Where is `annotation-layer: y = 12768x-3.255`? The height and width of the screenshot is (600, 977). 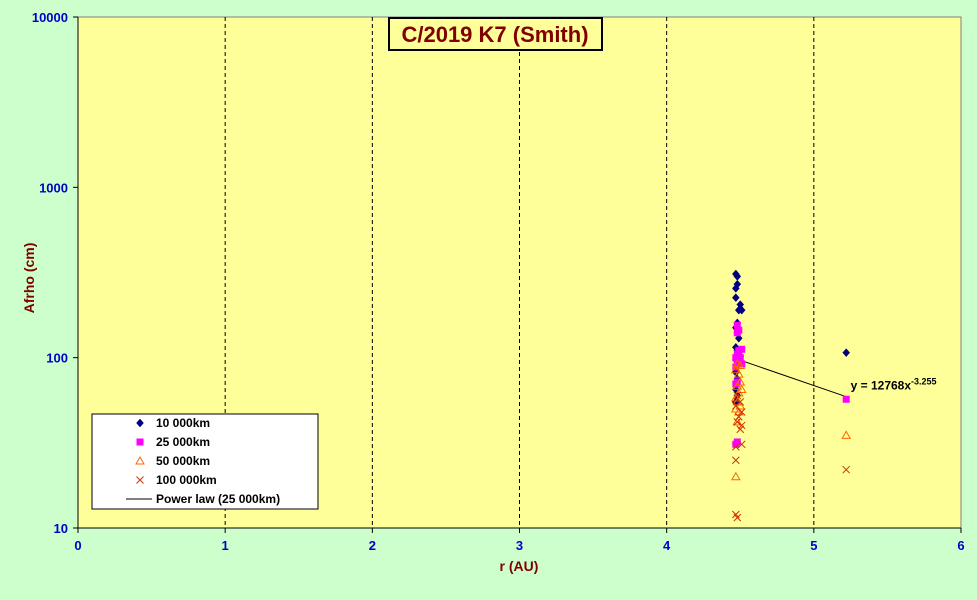
annotation-layer: y = 12768x-3.255 is located at coordinates (894, 385).